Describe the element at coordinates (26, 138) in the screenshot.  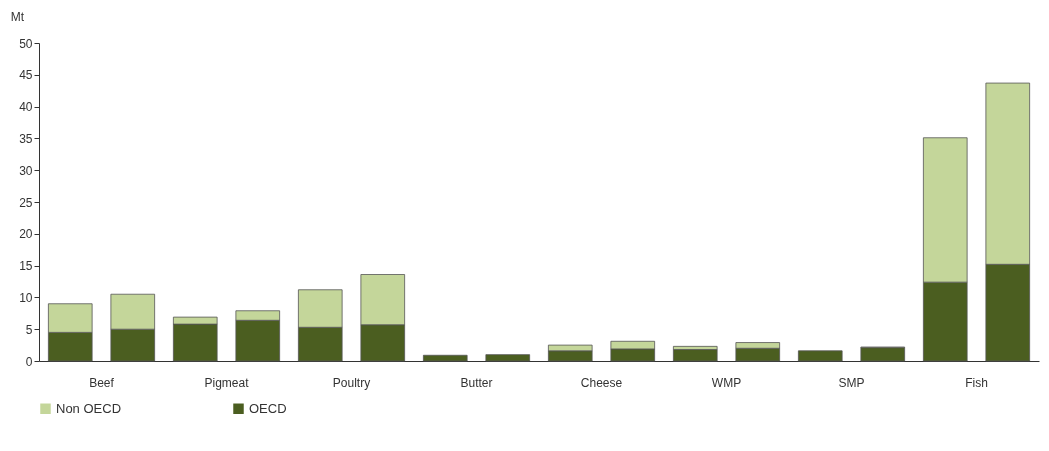
I see `y-tick-label: 35` at that location.